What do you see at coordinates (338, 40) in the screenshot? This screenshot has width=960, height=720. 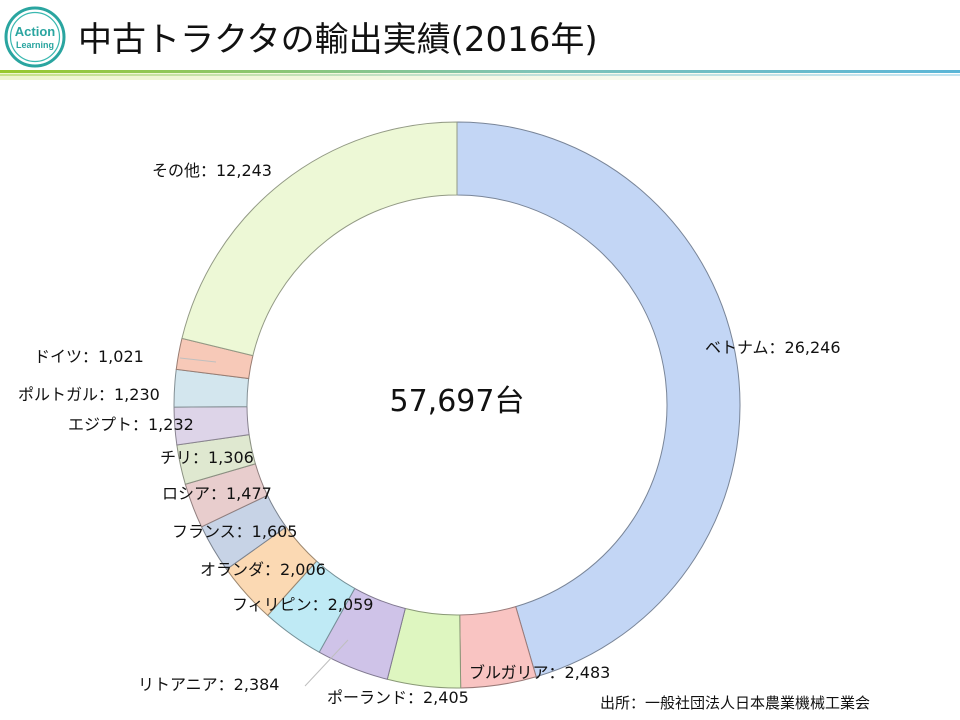 I see `page-title: 中古トラクタの輸出実績(2016年)` at bounding box center [338, 40].